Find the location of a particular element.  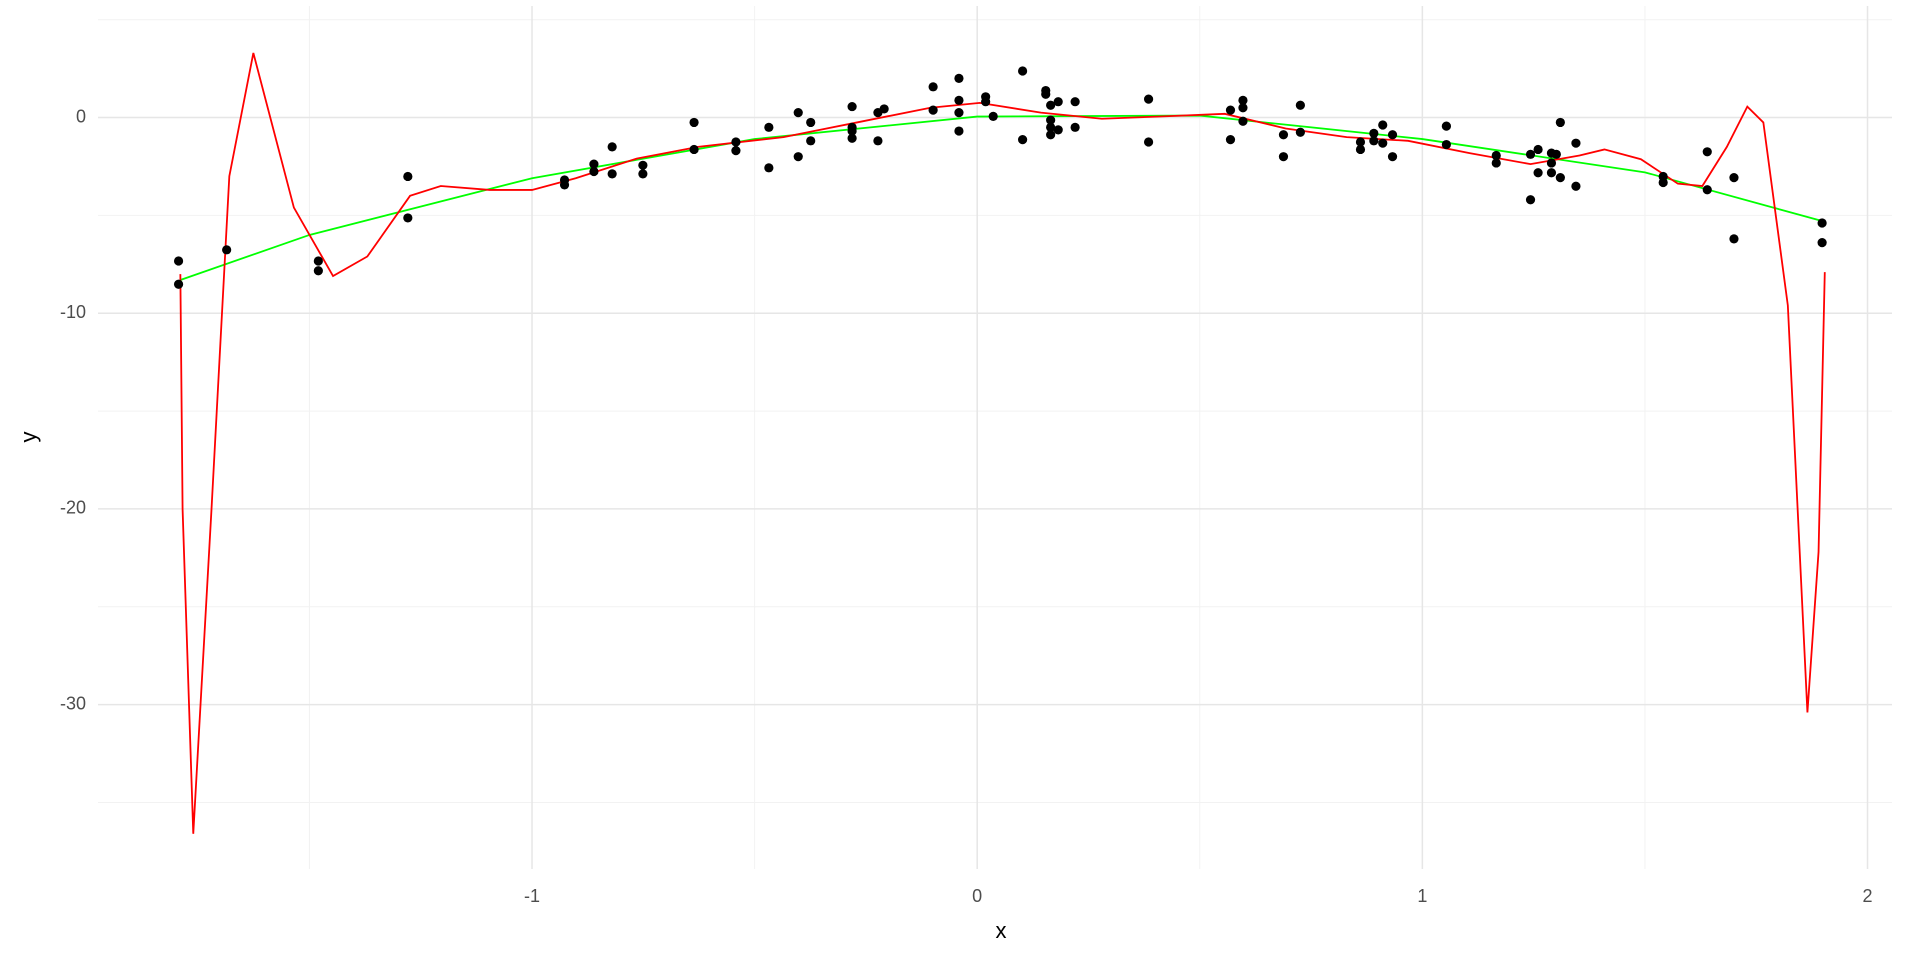

x-tick-label: 0 is located at coordinates (977, 896).